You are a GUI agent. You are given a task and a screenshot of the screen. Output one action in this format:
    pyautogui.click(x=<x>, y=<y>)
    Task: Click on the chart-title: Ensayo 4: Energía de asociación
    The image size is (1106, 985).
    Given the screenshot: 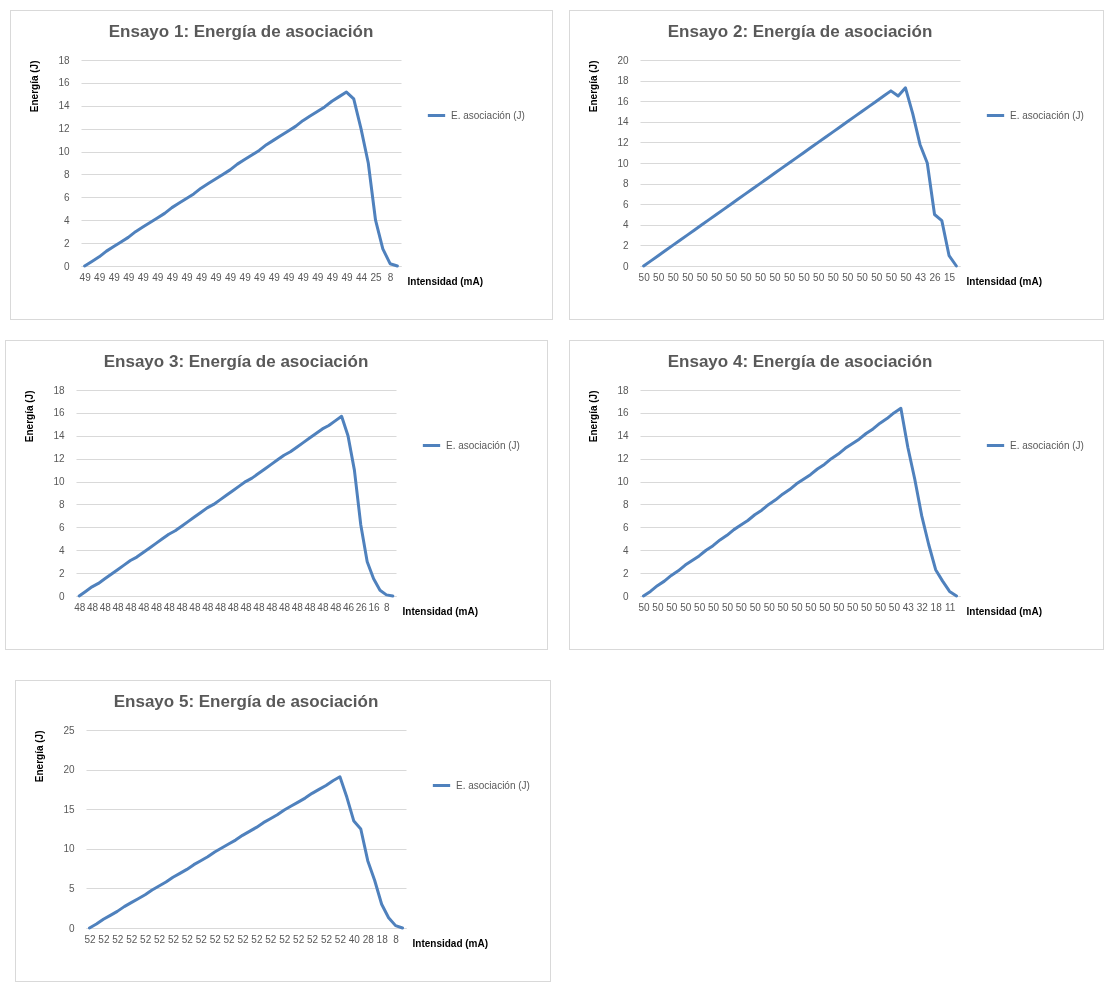 What is the action you would take?
    pyautogui.click(x=800, y=361)
    